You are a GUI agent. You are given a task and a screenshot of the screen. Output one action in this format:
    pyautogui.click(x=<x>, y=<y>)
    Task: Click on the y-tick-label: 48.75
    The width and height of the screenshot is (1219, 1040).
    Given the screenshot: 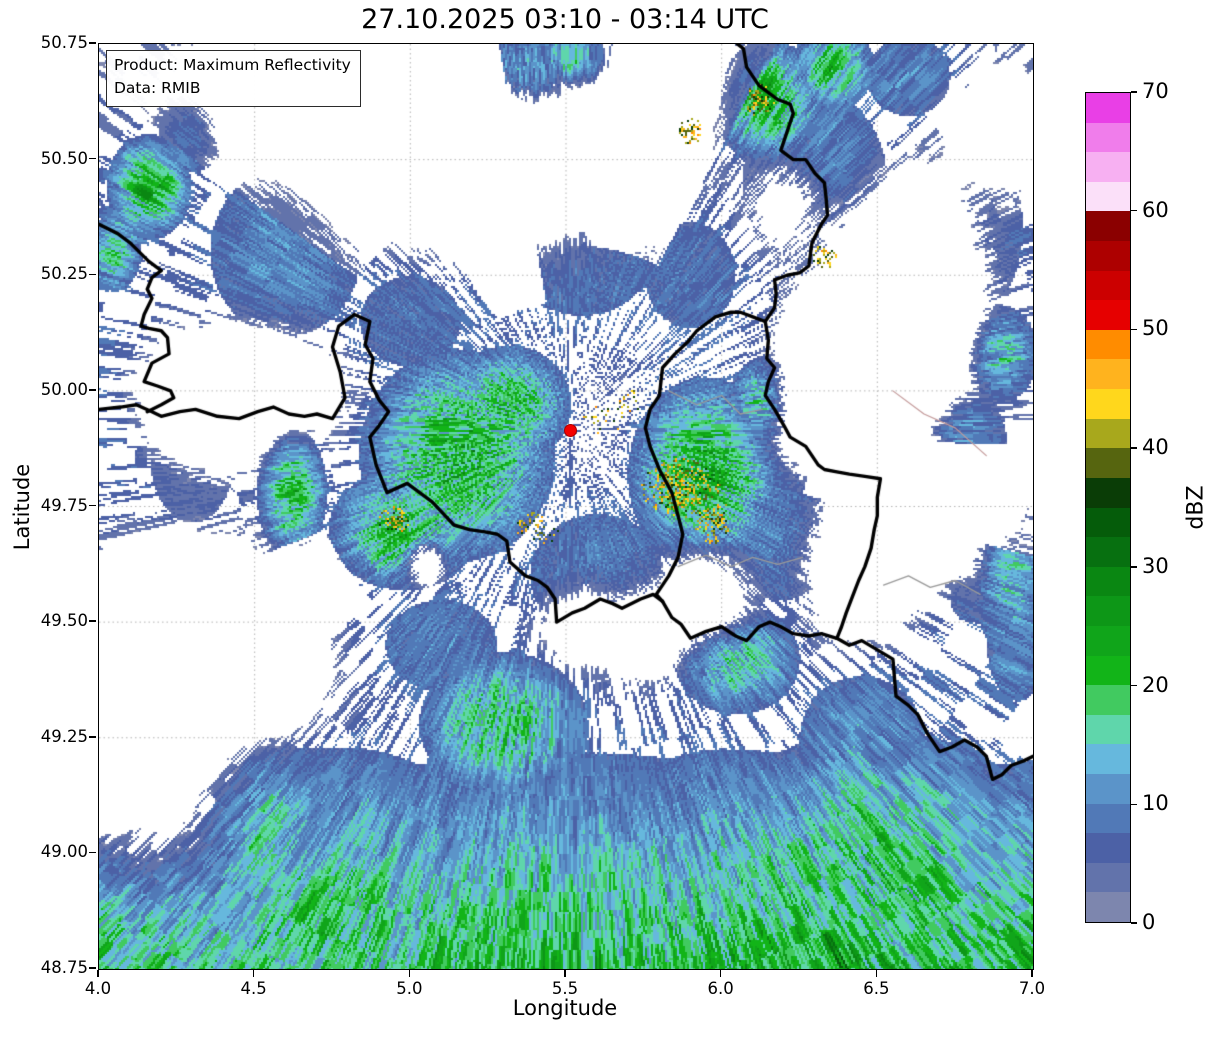 What is the action you would take?
    pyautogui.click(x=64, y=967)
    